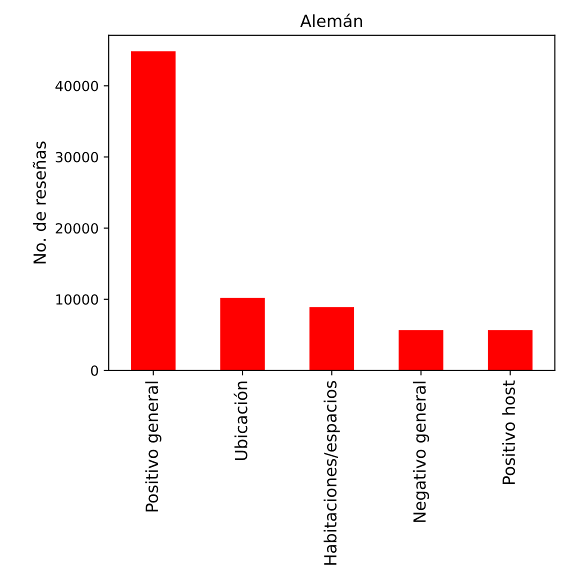  What do you see at coordinates (509, 432) in the screenshot?
I see `x-tick-label: Positivo host` at bounding box center [509, 432].